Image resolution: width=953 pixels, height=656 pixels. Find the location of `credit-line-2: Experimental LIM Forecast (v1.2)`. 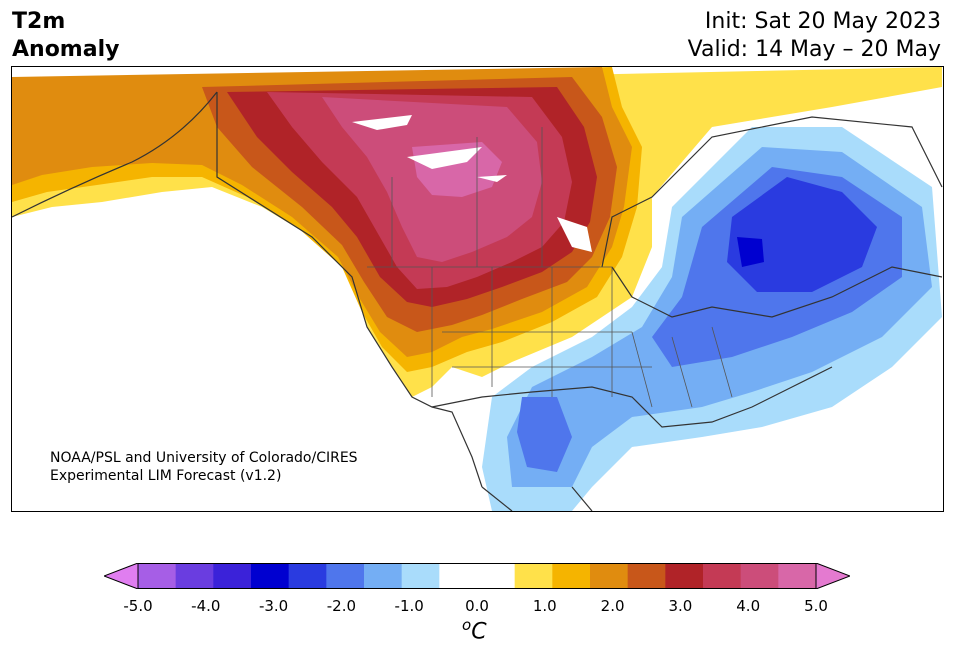

credit-line-2: Experimental LIM Forecast (v1.2) is located at coordinates (166, 476).